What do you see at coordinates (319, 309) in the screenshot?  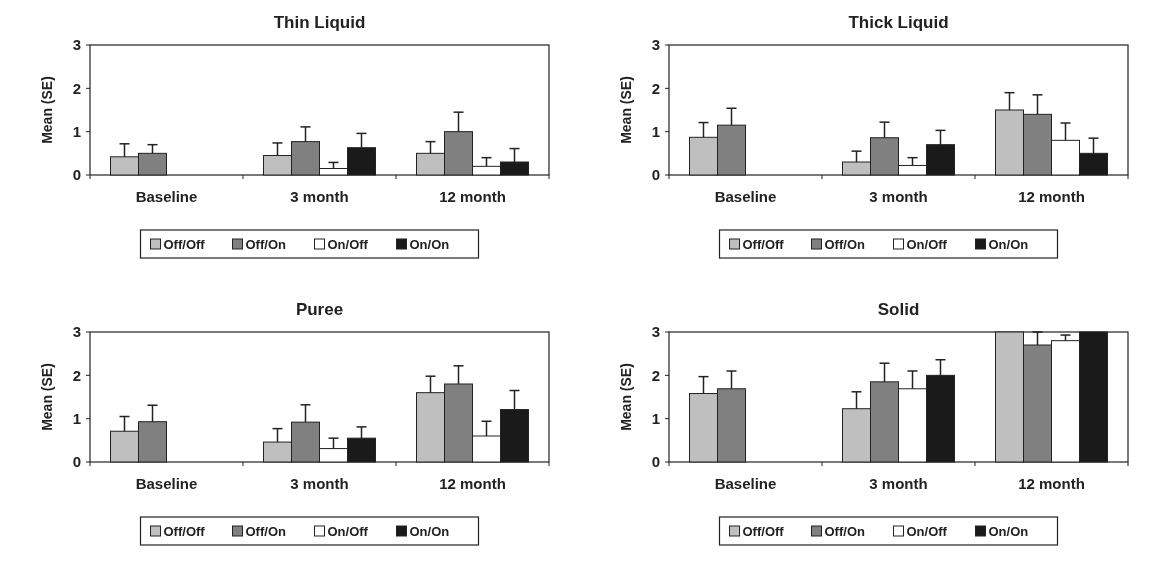 I see `chart-title: Puree` at bounding box center [319, 309].